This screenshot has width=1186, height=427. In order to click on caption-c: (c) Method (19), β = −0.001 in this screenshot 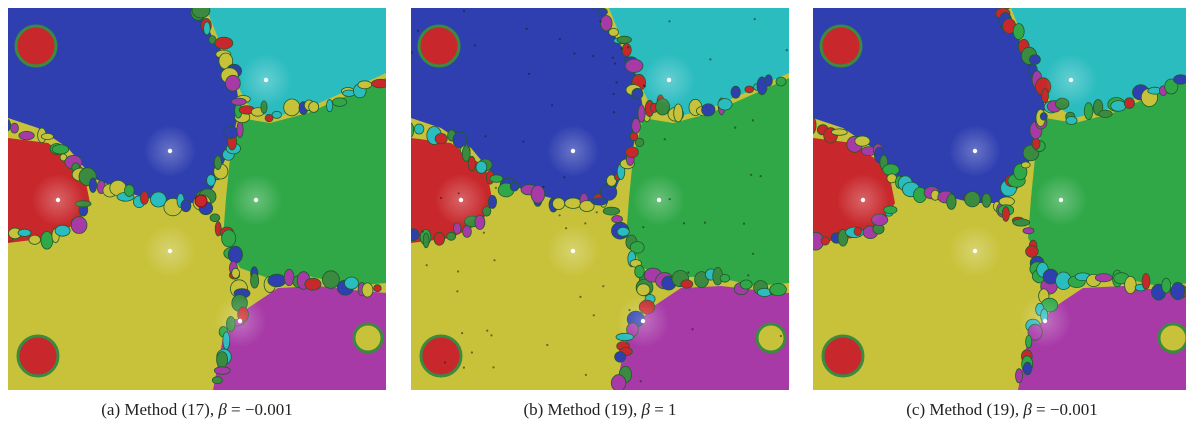, I will do `click(999, 410)`.